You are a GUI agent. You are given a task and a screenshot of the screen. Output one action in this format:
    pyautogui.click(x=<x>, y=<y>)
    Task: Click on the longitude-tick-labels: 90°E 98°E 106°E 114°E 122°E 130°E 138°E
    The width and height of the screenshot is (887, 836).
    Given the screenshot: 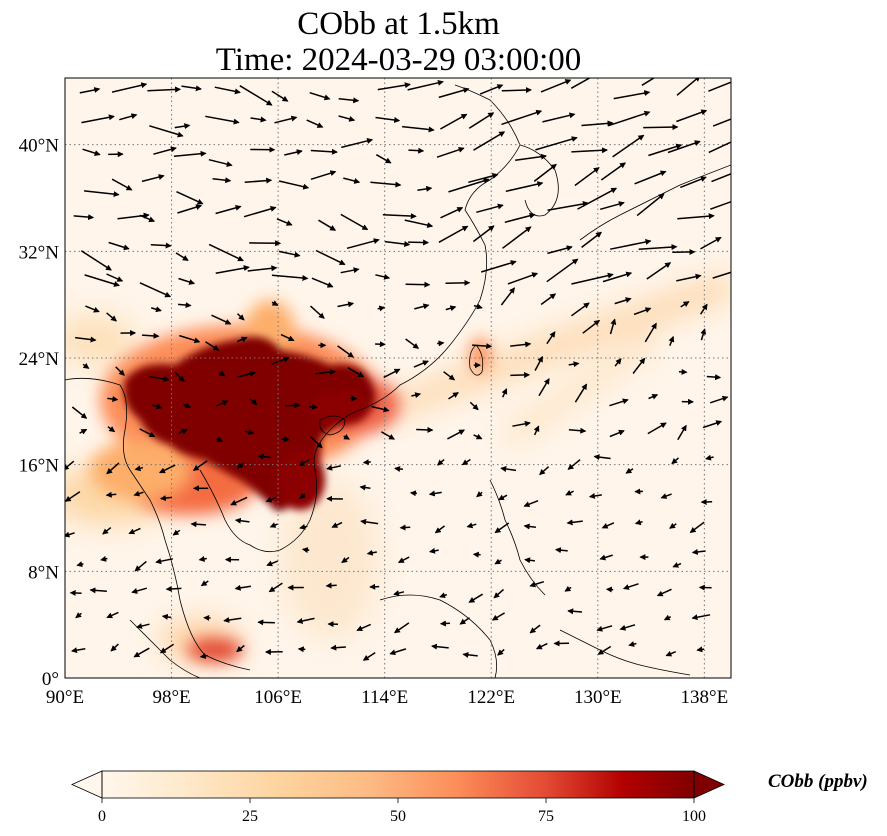 What is the action you would take?
    pyautogui.click(x=387, y=697)
    